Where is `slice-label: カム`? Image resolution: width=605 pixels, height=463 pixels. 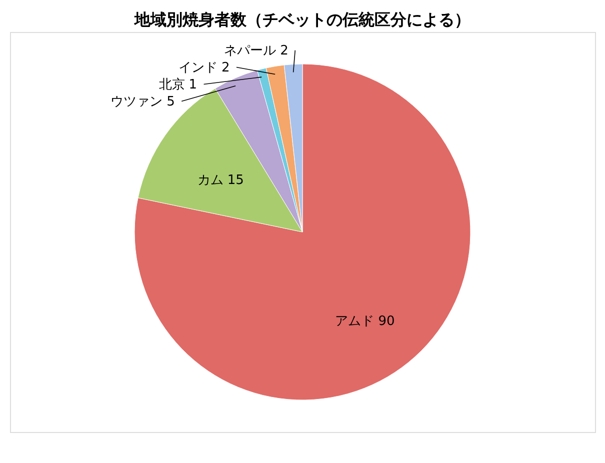
slice-label: カム is located at coordinates (210, 180).